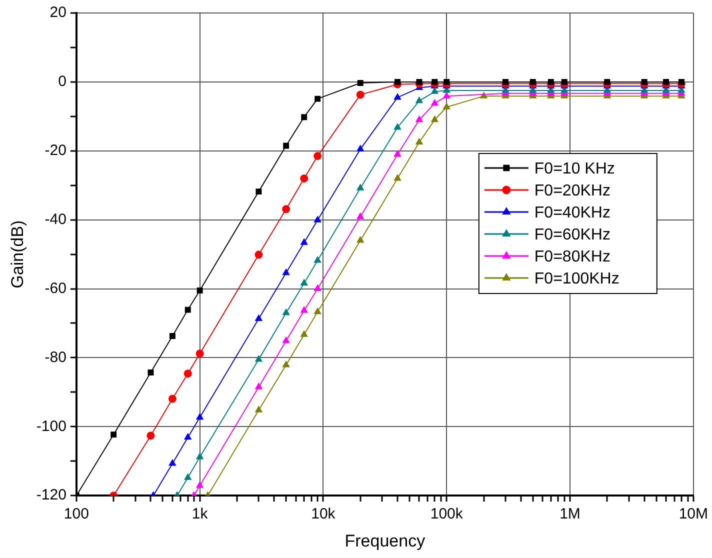 The height and width of the screenshot is (558, 712). Describe the element at coordinates (200, 514) in the screenshot. I see `x-tick-label: 1k` at that location.